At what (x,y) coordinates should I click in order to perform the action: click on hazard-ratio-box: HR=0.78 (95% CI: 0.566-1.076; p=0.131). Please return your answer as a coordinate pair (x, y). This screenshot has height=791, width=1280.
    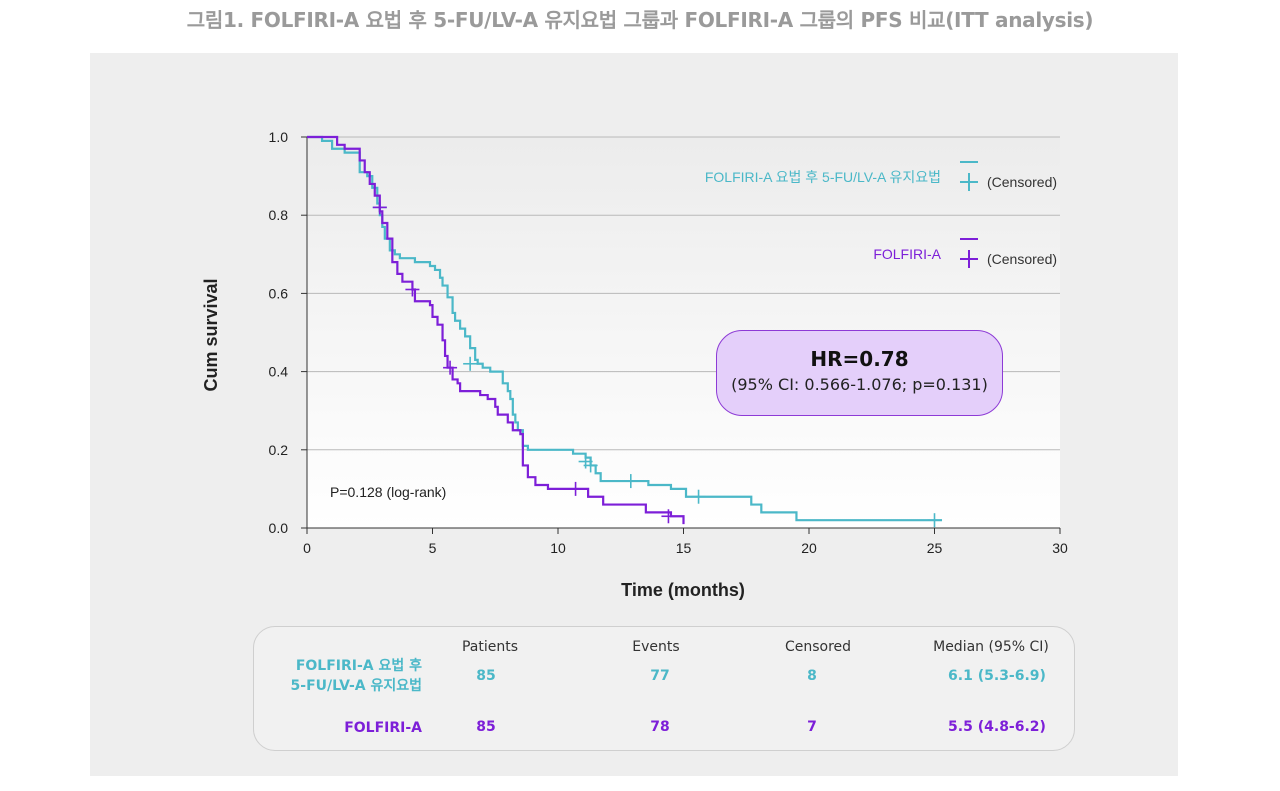
    Looking at the image, I should click on (859, 373).